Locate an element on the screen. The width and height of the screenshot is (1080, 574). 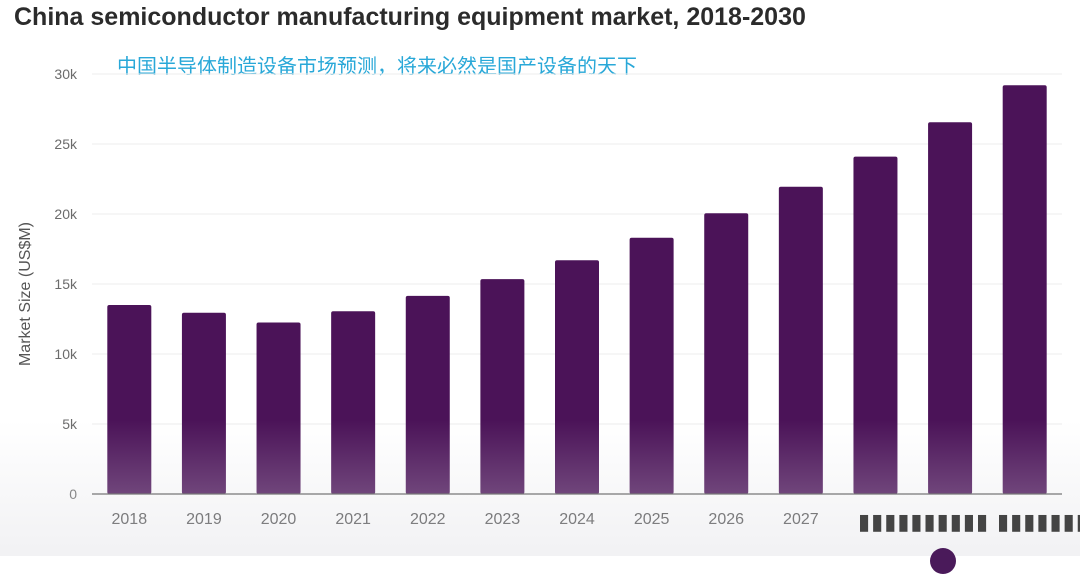
x-tick-label: 2024 is located at coordinates (577, 519).